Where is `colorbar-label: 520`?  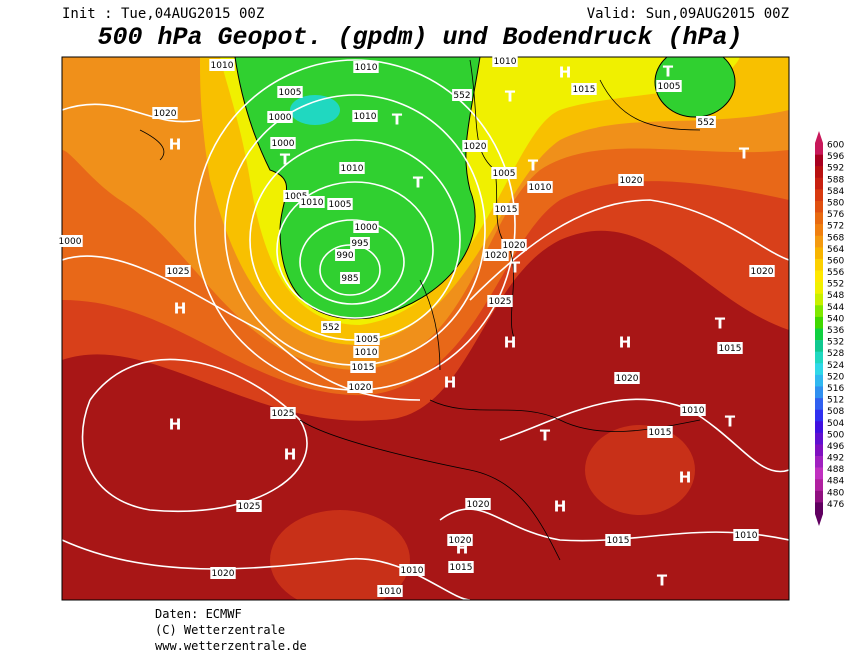
colorbar-label: 520 is located at coordinates (835, 377).